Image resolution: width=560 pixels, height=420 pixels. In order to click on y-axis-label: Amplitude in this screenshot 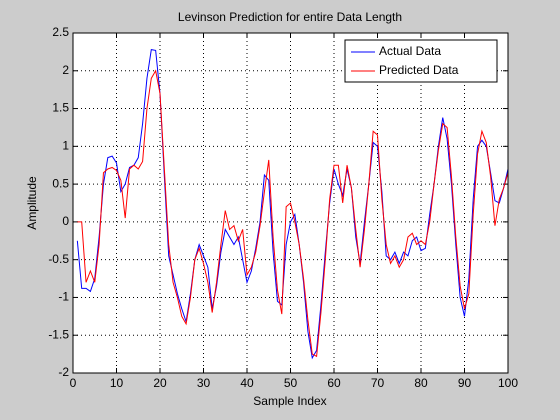, I will do `click(32, 203)`.